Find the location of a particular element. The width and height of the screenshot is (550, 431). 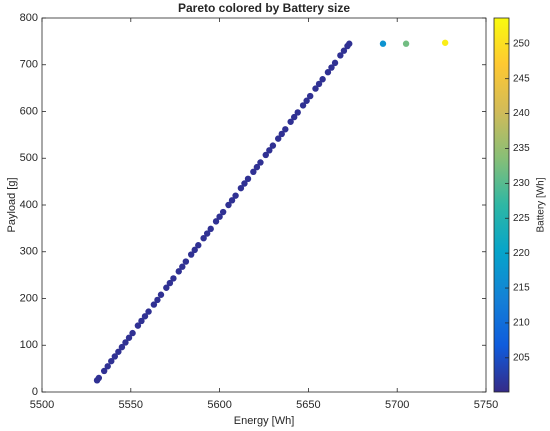

y-tick-label: 700 is located at coordinates (29, 65).